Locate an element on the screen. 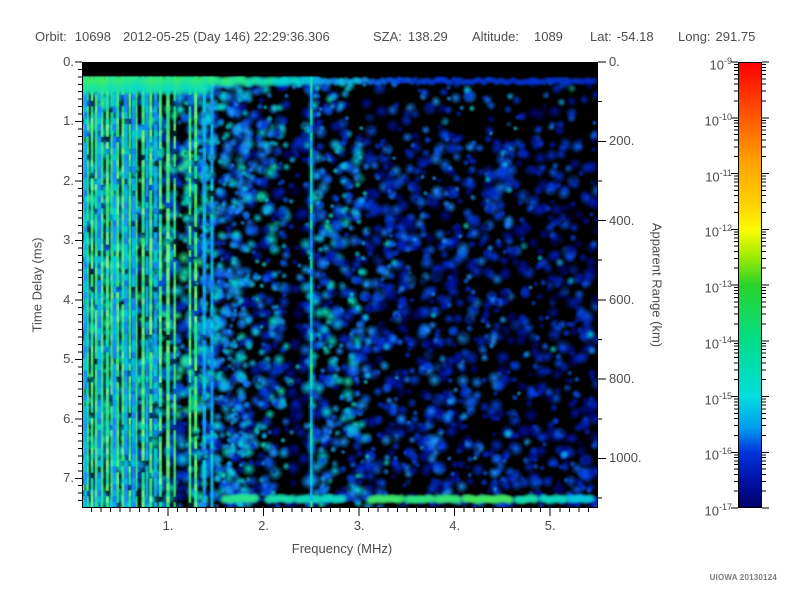 The height and width of the screenshot is (600, 800). y-right-tick-label: 800. is located at coordinates (622, 379).